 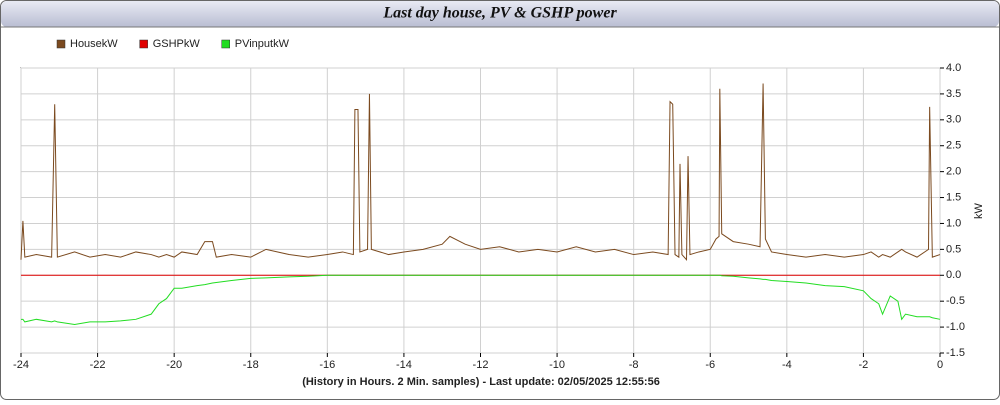 What do you see at coordinates (953, 146) in the screenshot?
I see `y-tick-label: 2.5` at bounding box center [953, 146].